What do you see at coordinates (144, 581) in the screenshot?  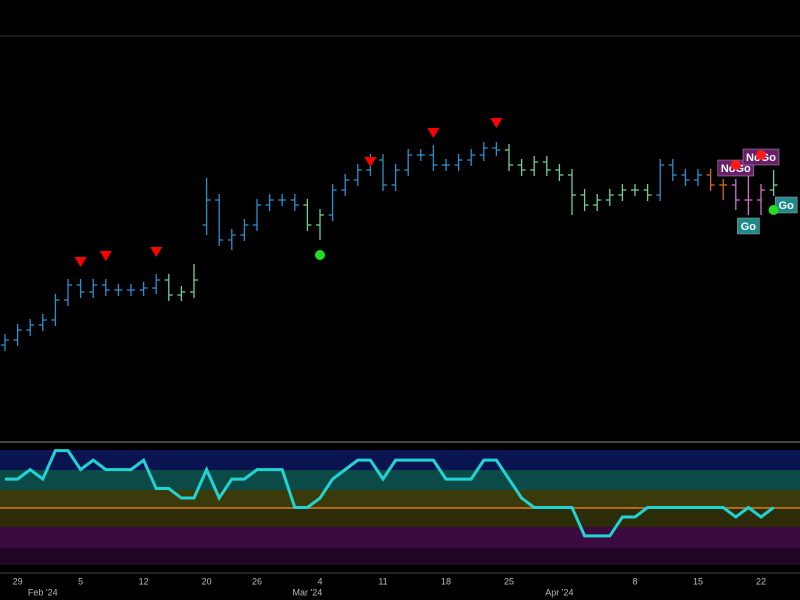 I see `x-tick-label: 12` at bounding box center [144, 581].